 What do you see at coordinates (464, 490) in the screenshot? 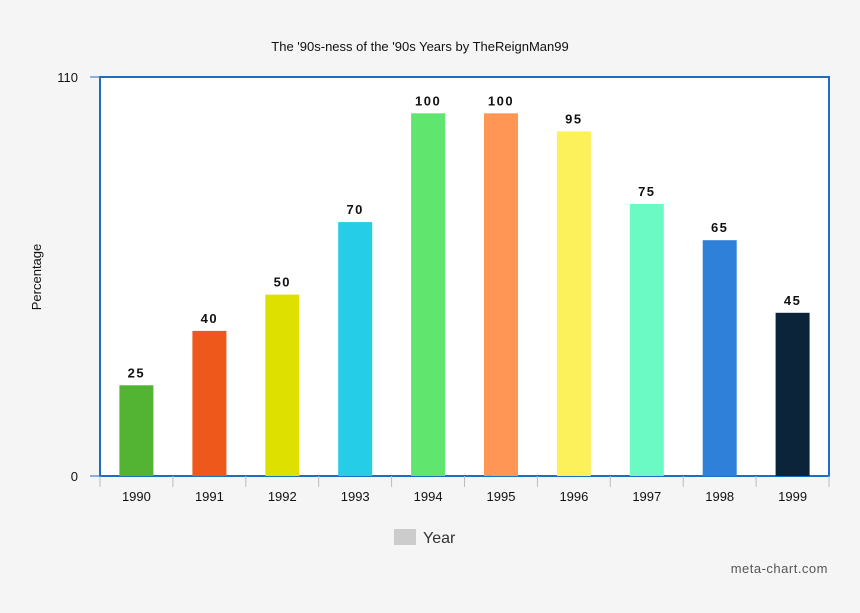
I see `x-axis: 1990 1991 1992 1993 1994 1995 1996 1997 1998 1999` at bounding box center [464, 490].